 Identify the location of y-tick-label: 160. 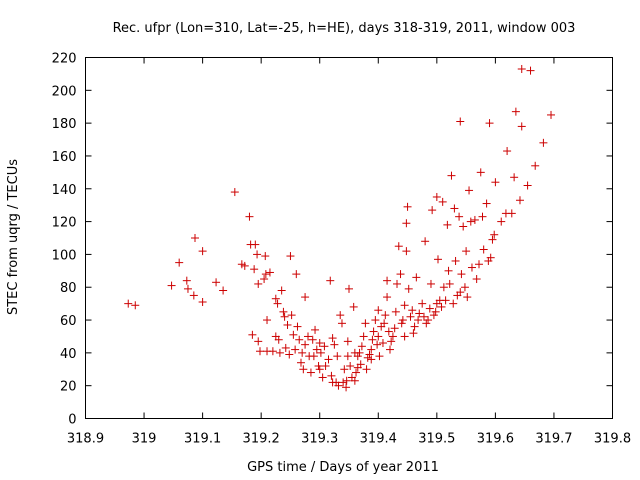
(64, 157).